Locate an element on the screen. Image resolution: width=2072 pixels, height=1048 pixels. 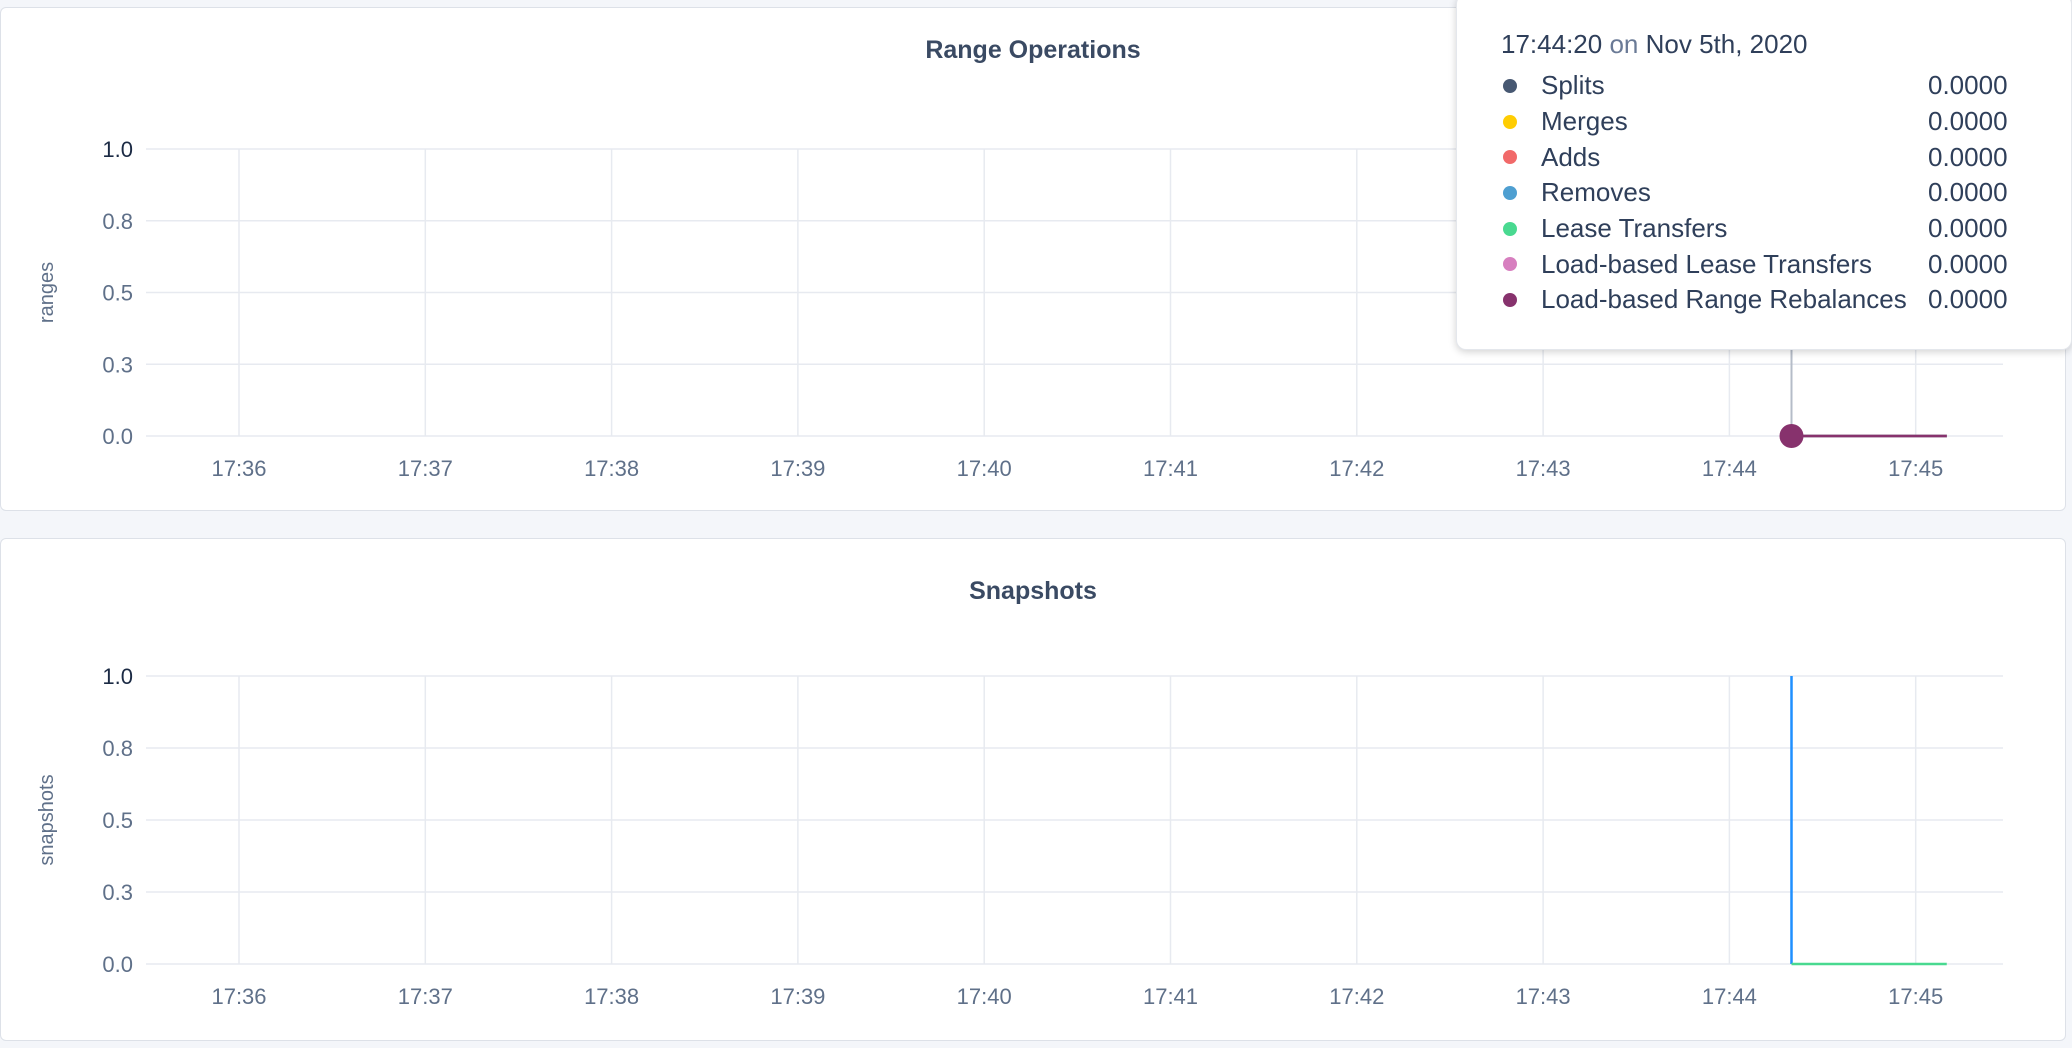
tooltip-series-name: Load-based Range Rebalances is located at coordinates (1724, 299).